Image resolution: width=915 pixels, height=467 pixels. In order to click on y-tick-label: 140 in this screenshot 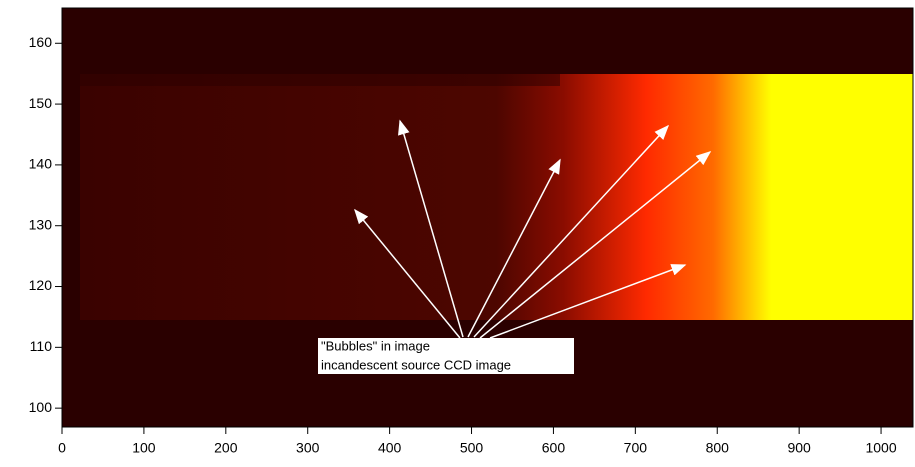, I will do `click(41, 164)`.